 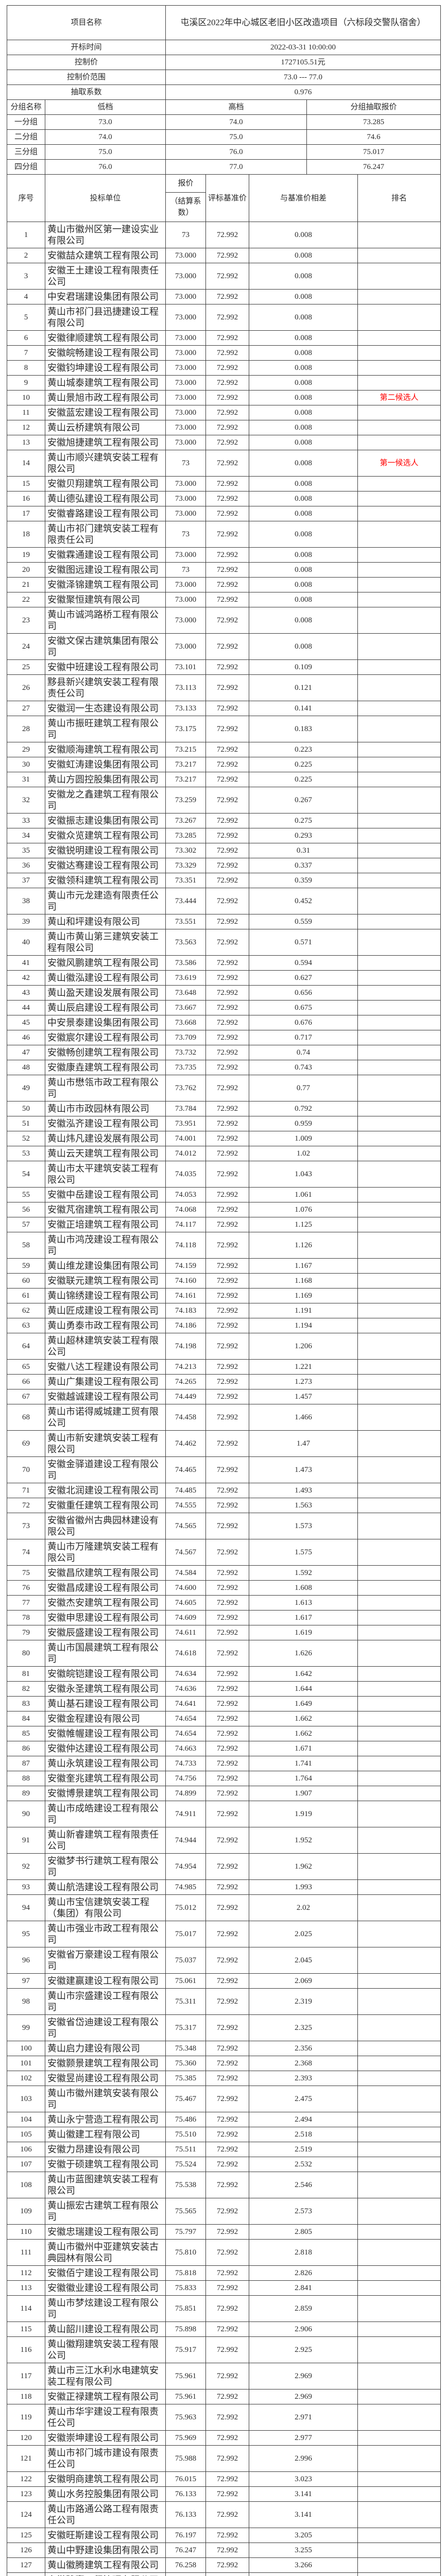 I want to click on bid-row: 19 安徽霖通建设工程有限公司 73.000 72.992 0.008, so click(x=224, y=555).